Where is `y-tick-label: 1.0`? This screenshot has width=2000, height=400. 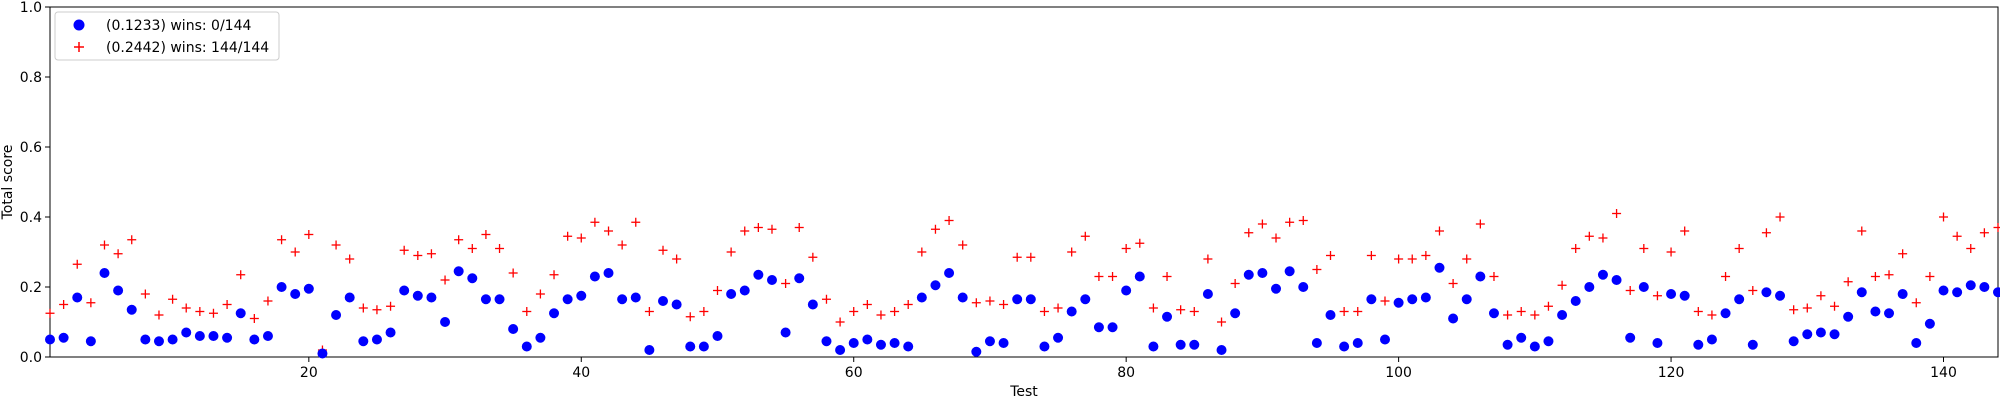 y-tick-label: 1.0 is located at coordinates (31, 8).